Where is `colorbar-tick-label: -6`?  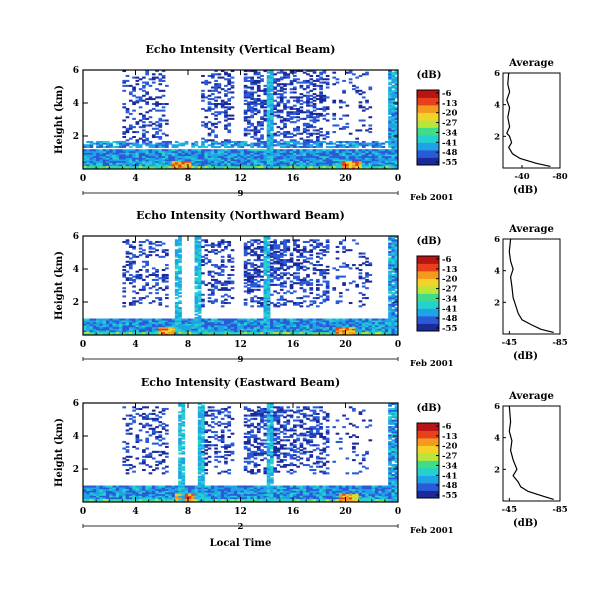
colorbar-tick-label: -6 is located at coordinates (447, 94).